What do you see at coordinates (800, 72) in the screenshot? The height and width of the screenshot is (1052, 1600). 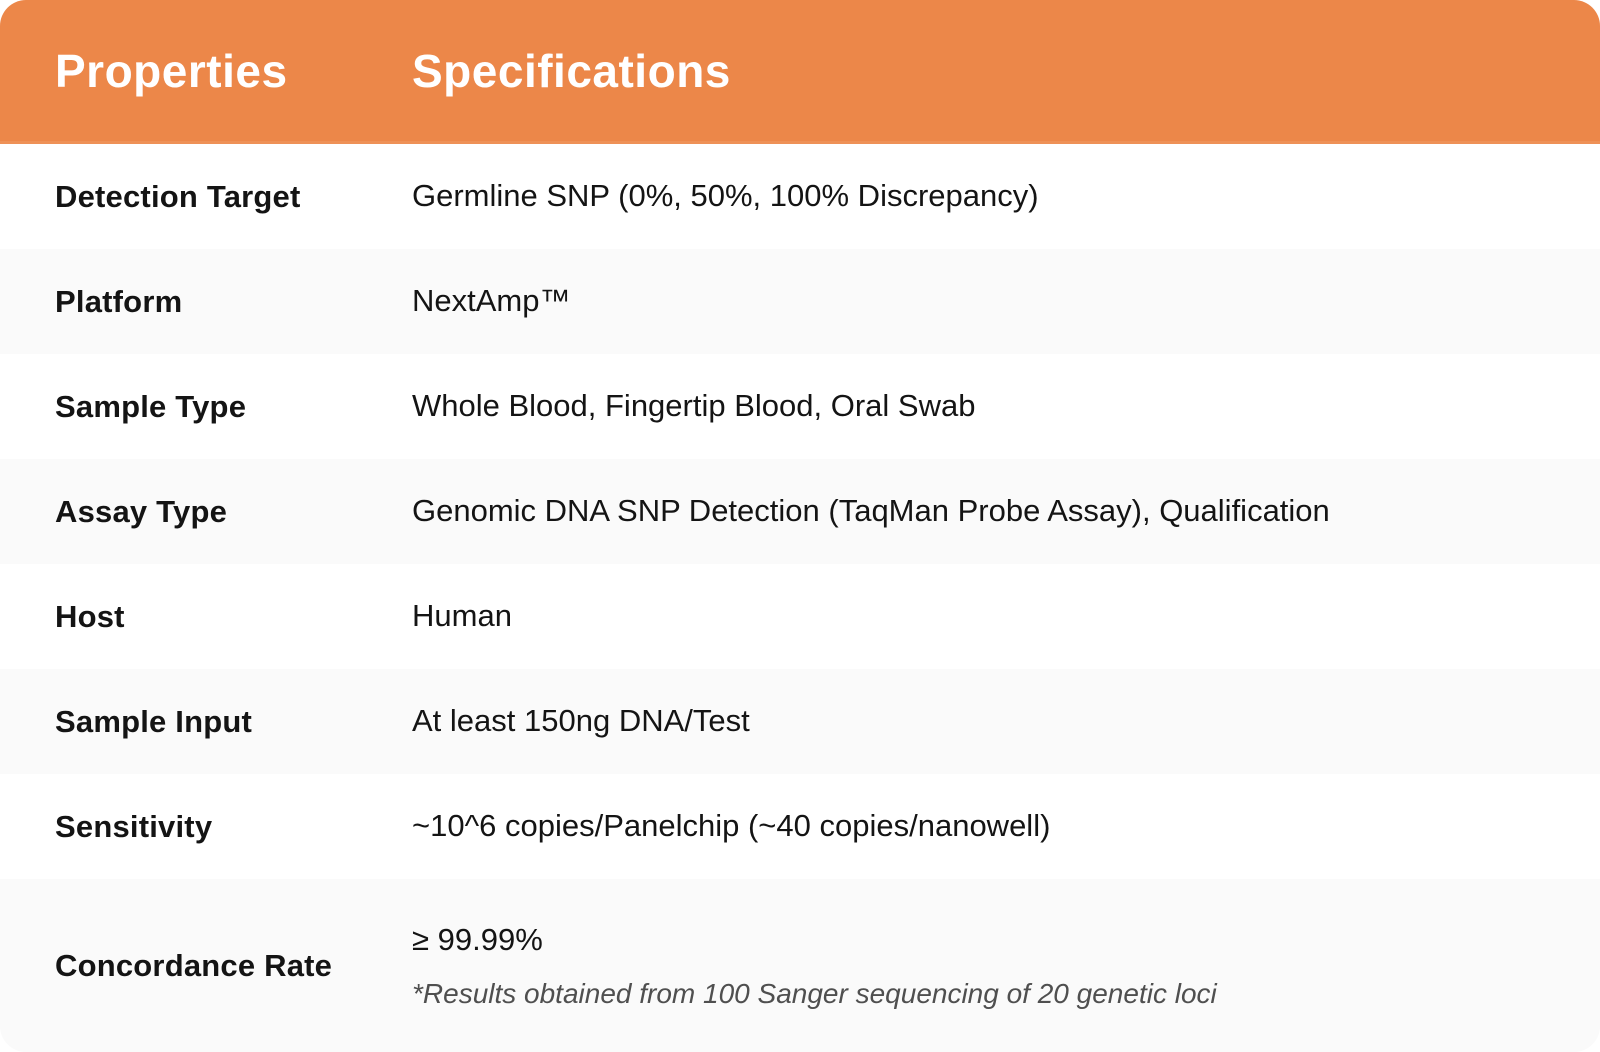 I see `table-header: Properties Specifications` at bounding box center [800, 72].